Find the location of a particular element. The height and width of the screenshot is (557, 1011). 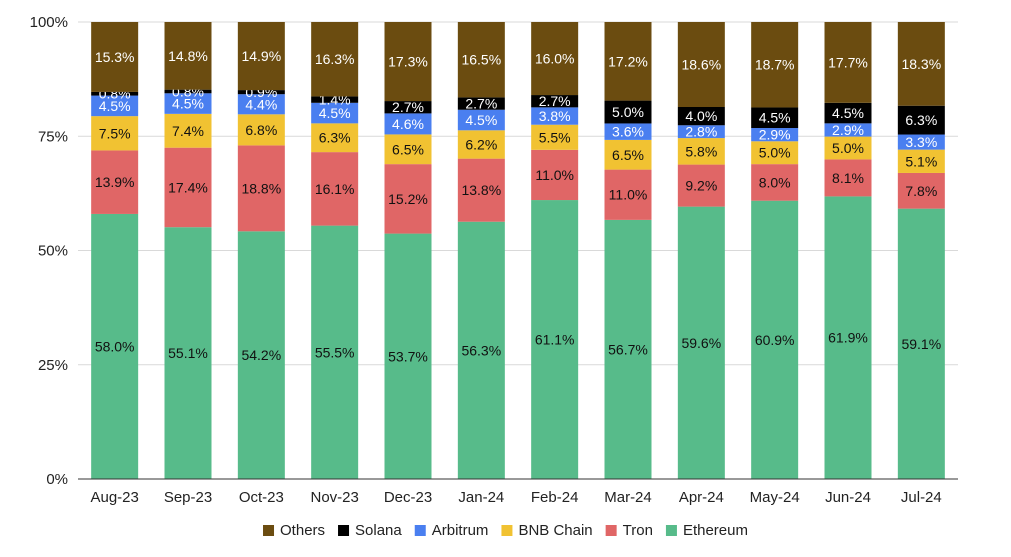

legend-label: Ethereum is located at coordinates (715, 530).